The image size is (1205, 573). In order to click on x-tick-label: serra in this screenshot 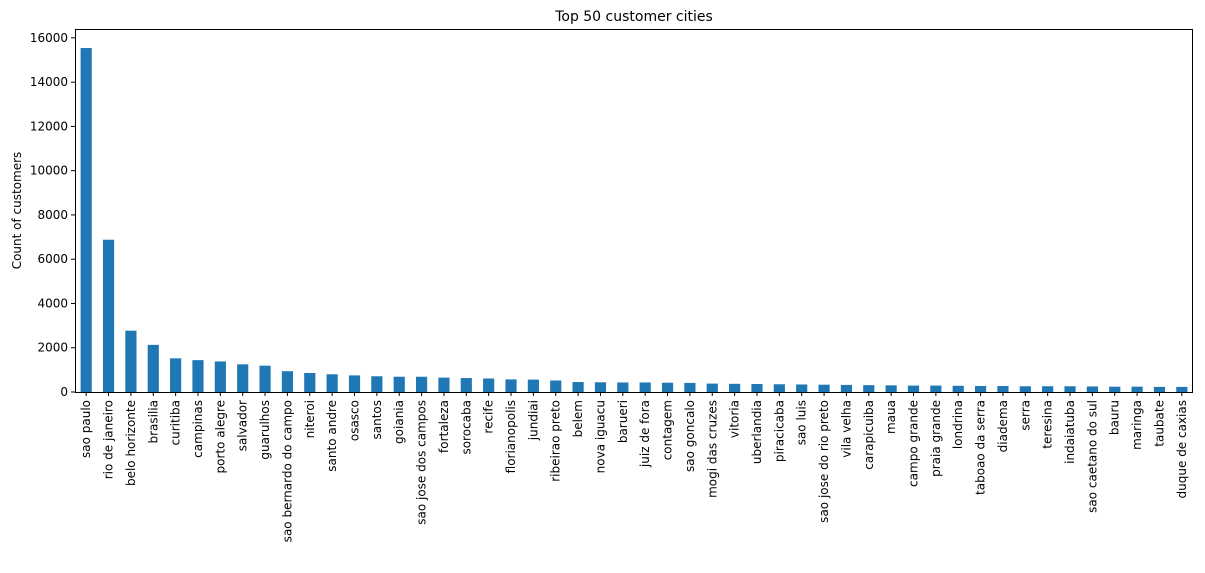, I will do `click(1025, 415)`.